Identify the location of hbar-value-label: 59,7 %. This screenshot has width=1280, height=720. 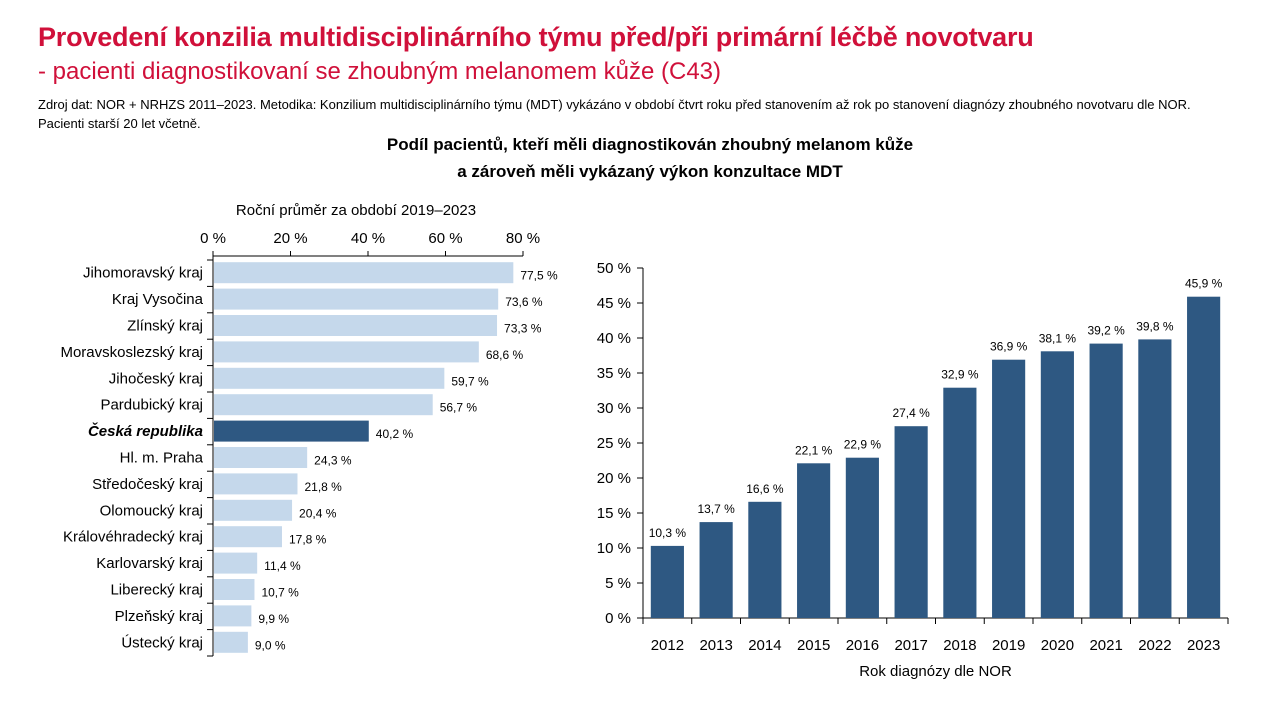
(470, 381).